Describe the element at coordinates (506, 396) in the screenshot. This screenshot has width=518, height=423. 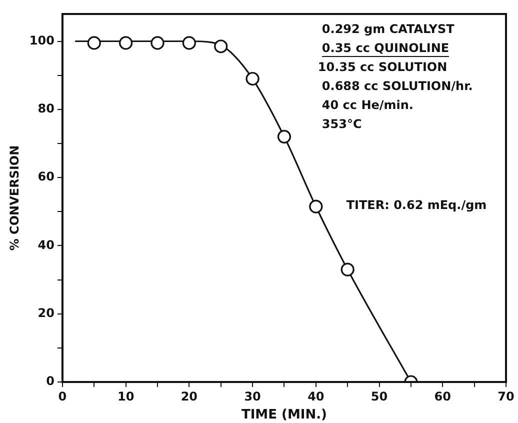
I see `x-tick-label: 70` at that location.